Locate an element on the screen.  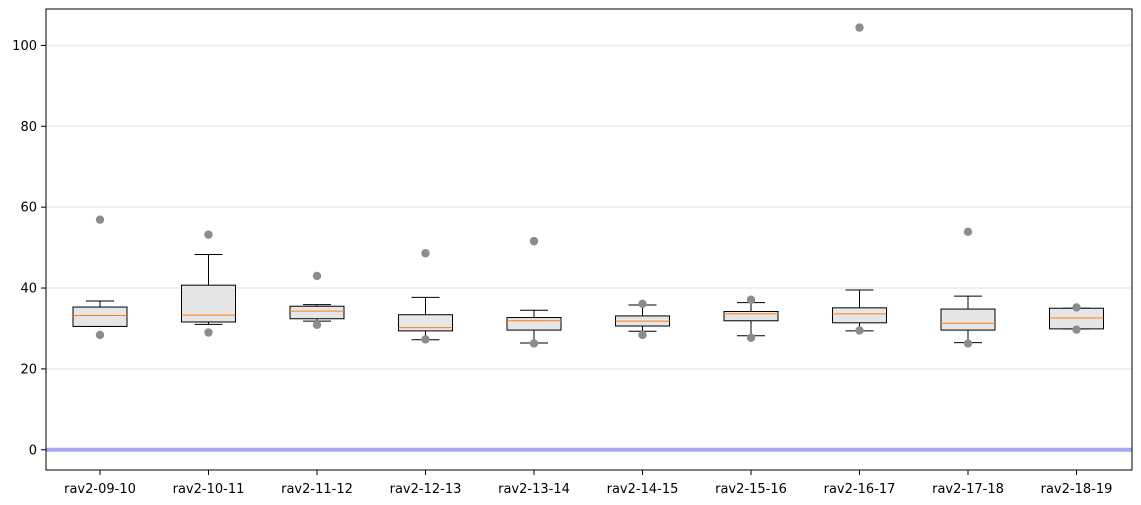
x-tick-label: rav2-14-15 is located at coordinates (643, 489).